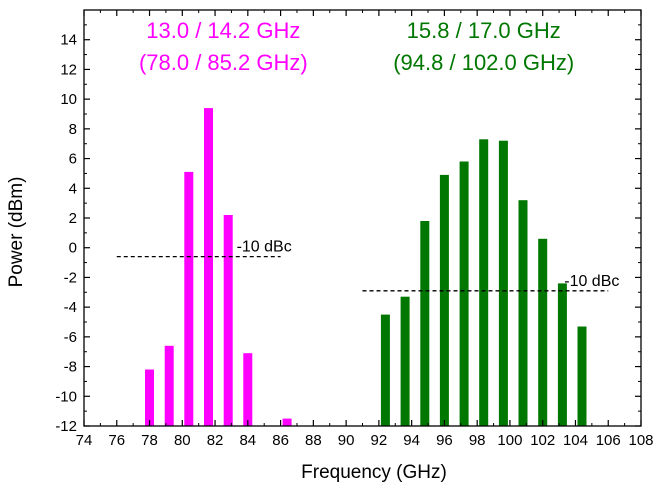  Describe the element at coordinates (68, 69) in the screenshot. I see `y-tick-label: 12` at that location.